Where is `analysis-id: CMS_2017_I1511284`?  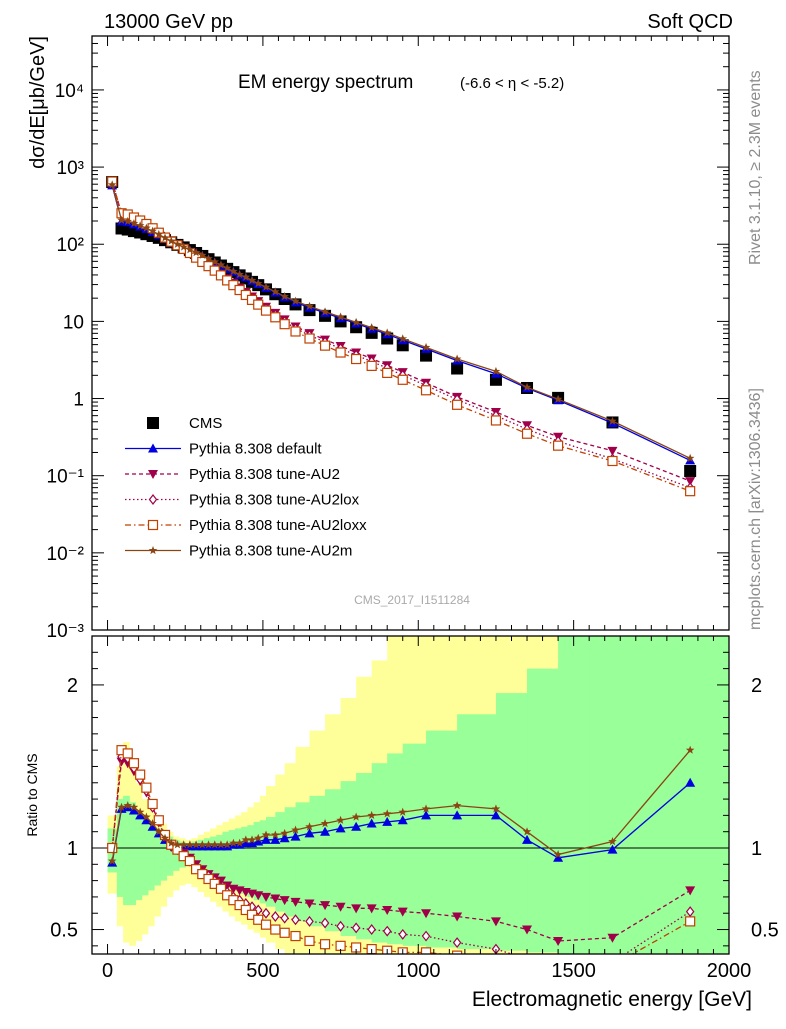 analysis-id: CMS_2017_I1511284 is located at coordinates (412, 600).